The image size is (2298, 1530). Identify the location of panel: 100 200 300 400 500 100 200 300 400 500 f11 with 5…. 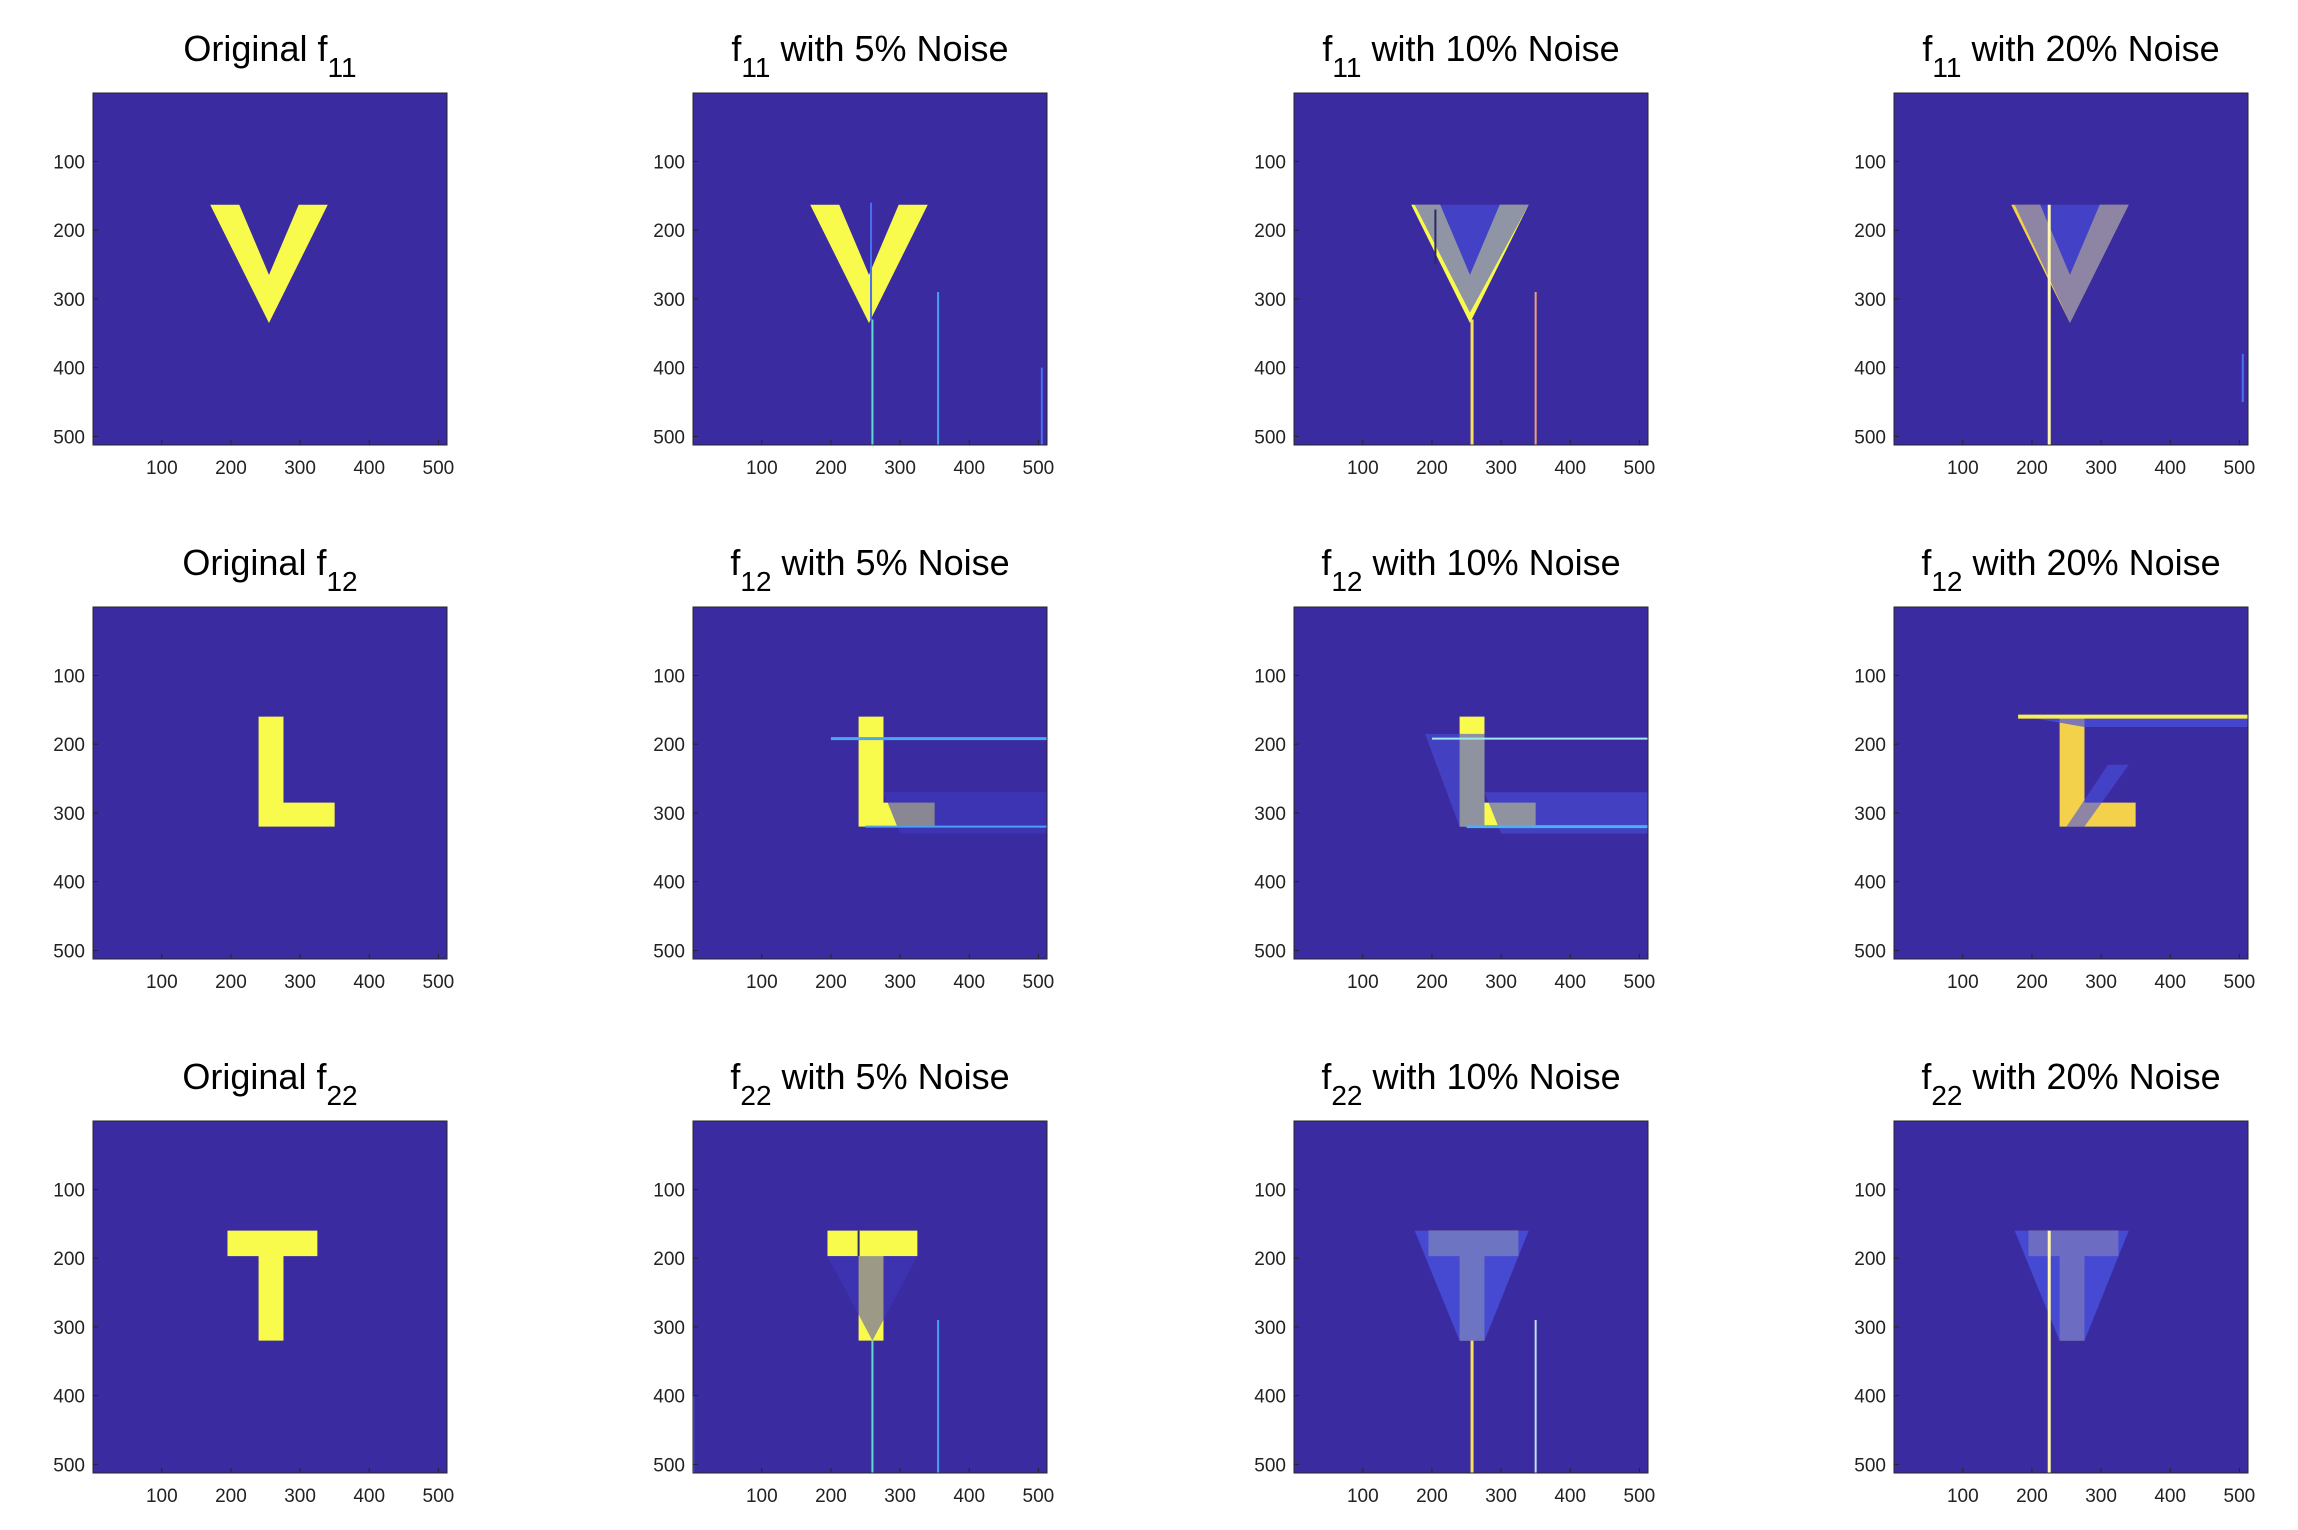
(853, 253).